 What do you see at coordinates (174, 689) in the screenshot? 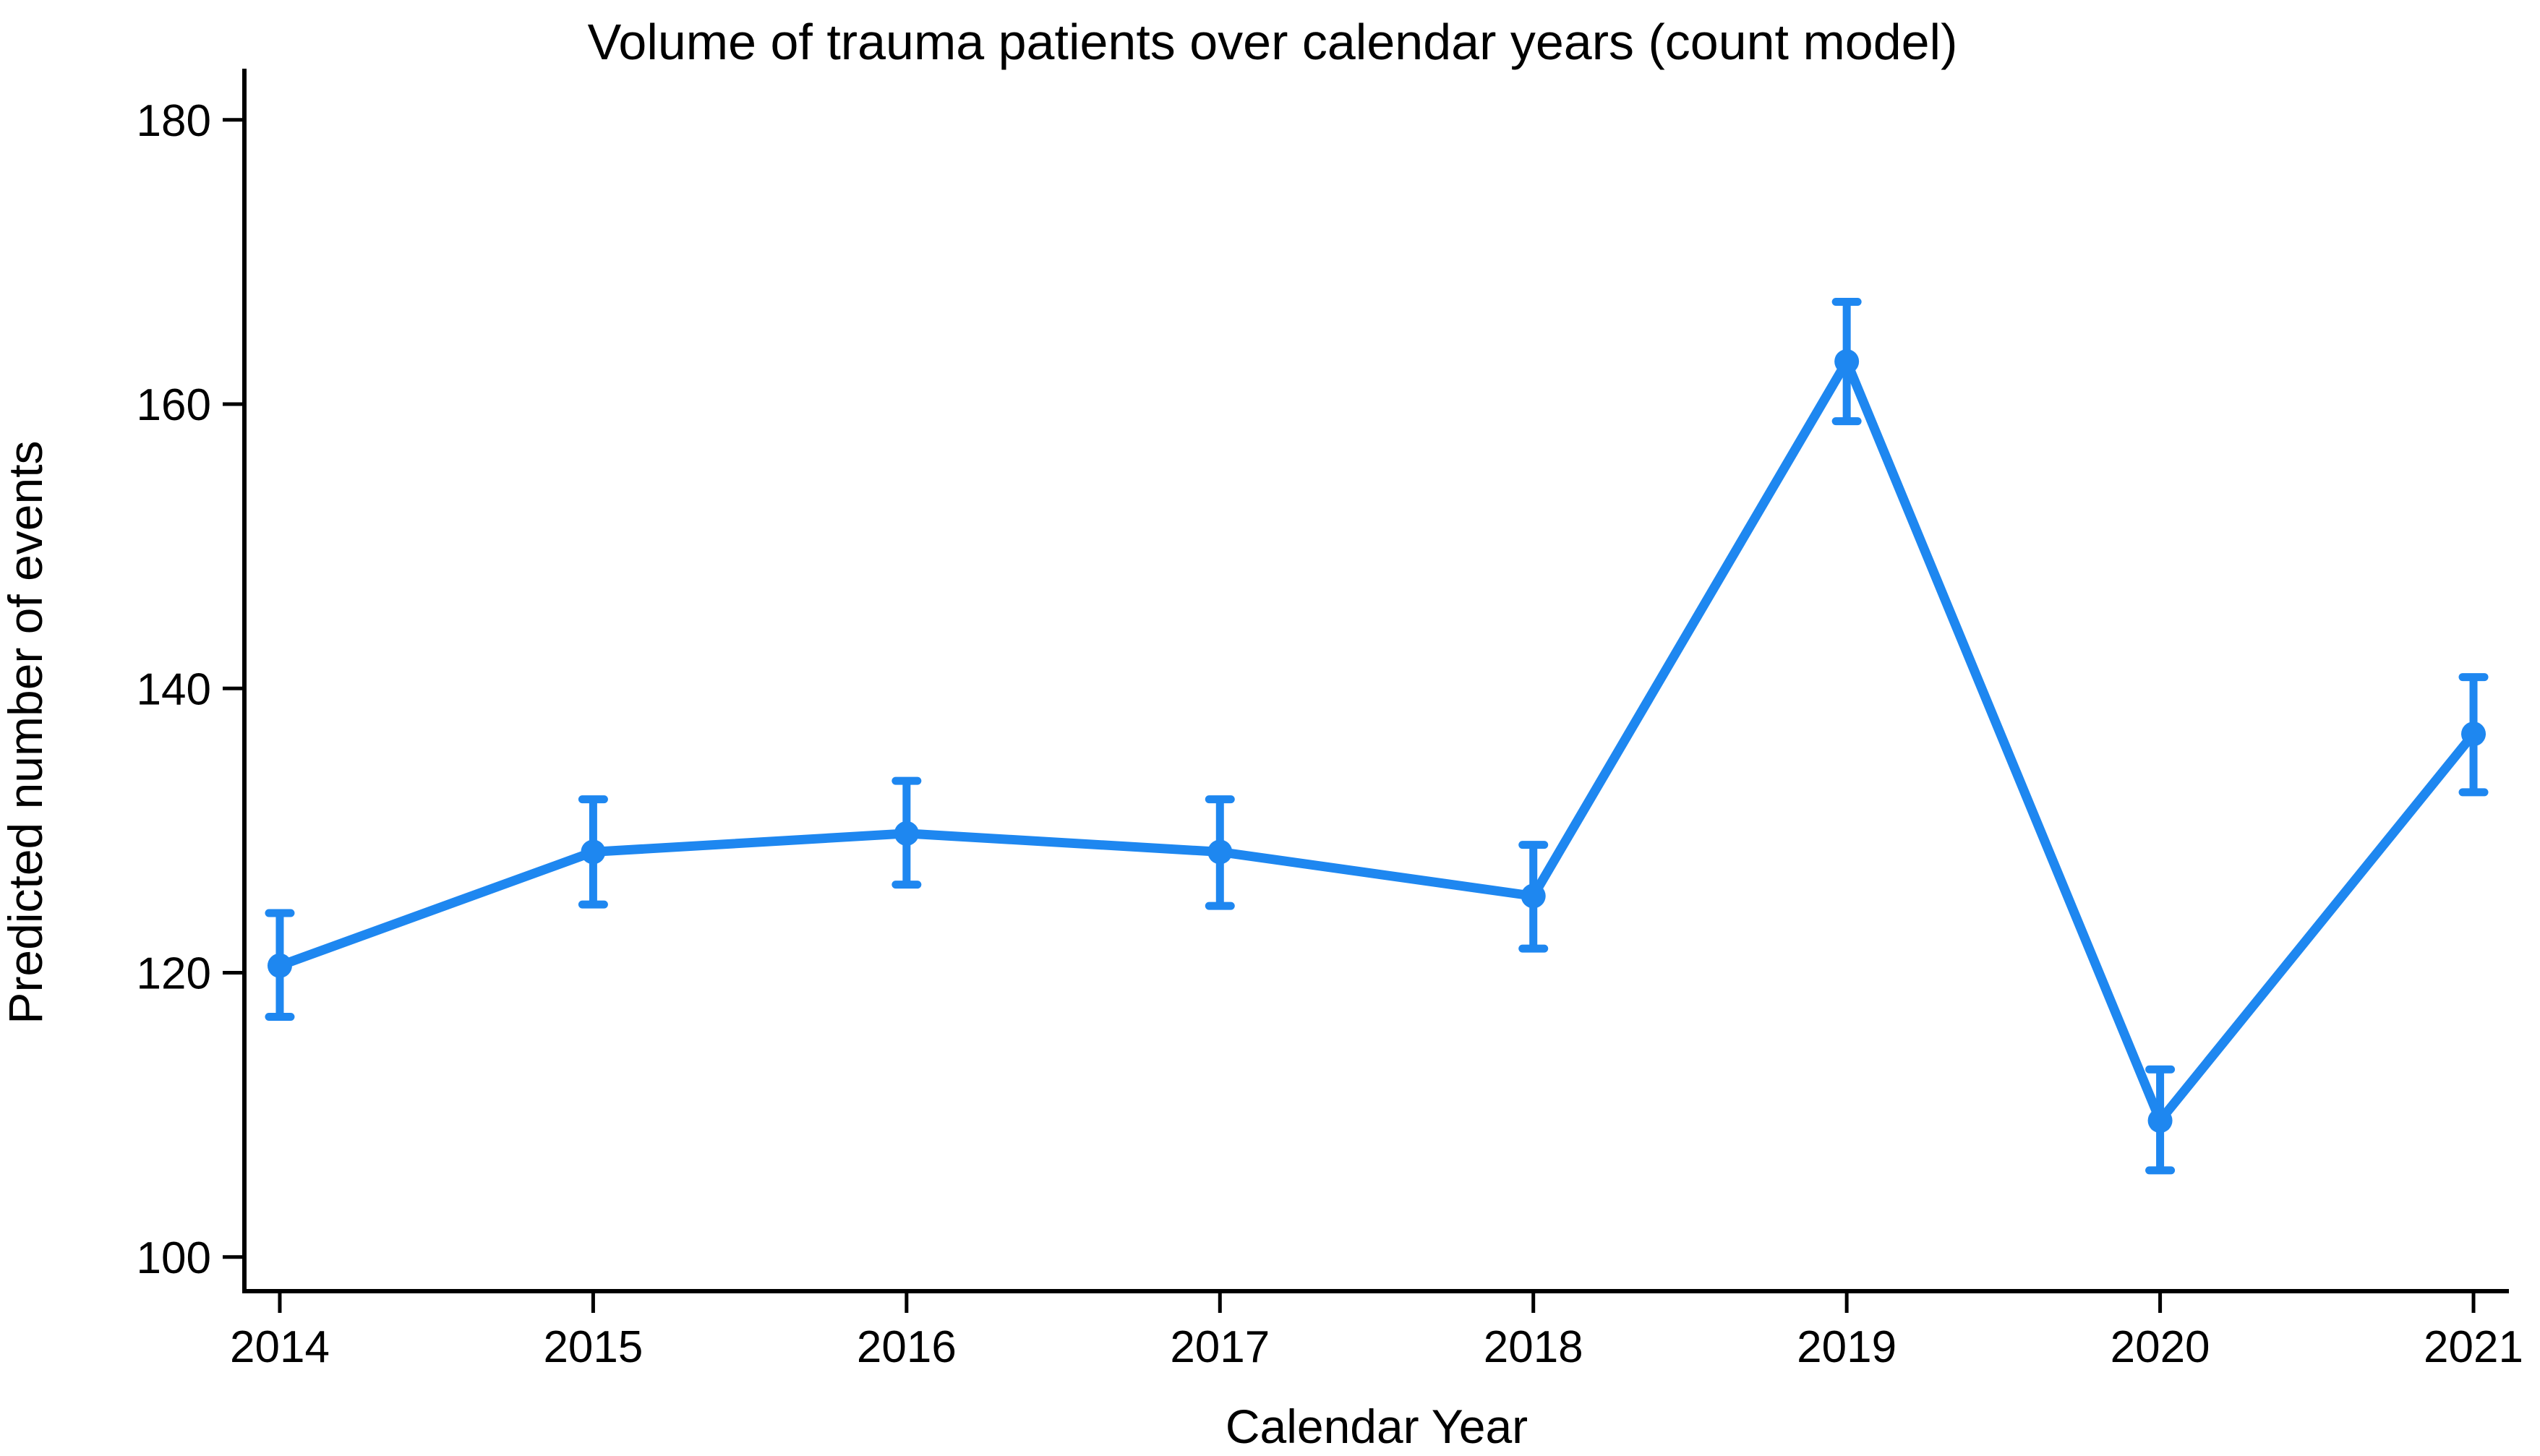
I see `y-tick-label: 140` at bounding box center [174, 689].